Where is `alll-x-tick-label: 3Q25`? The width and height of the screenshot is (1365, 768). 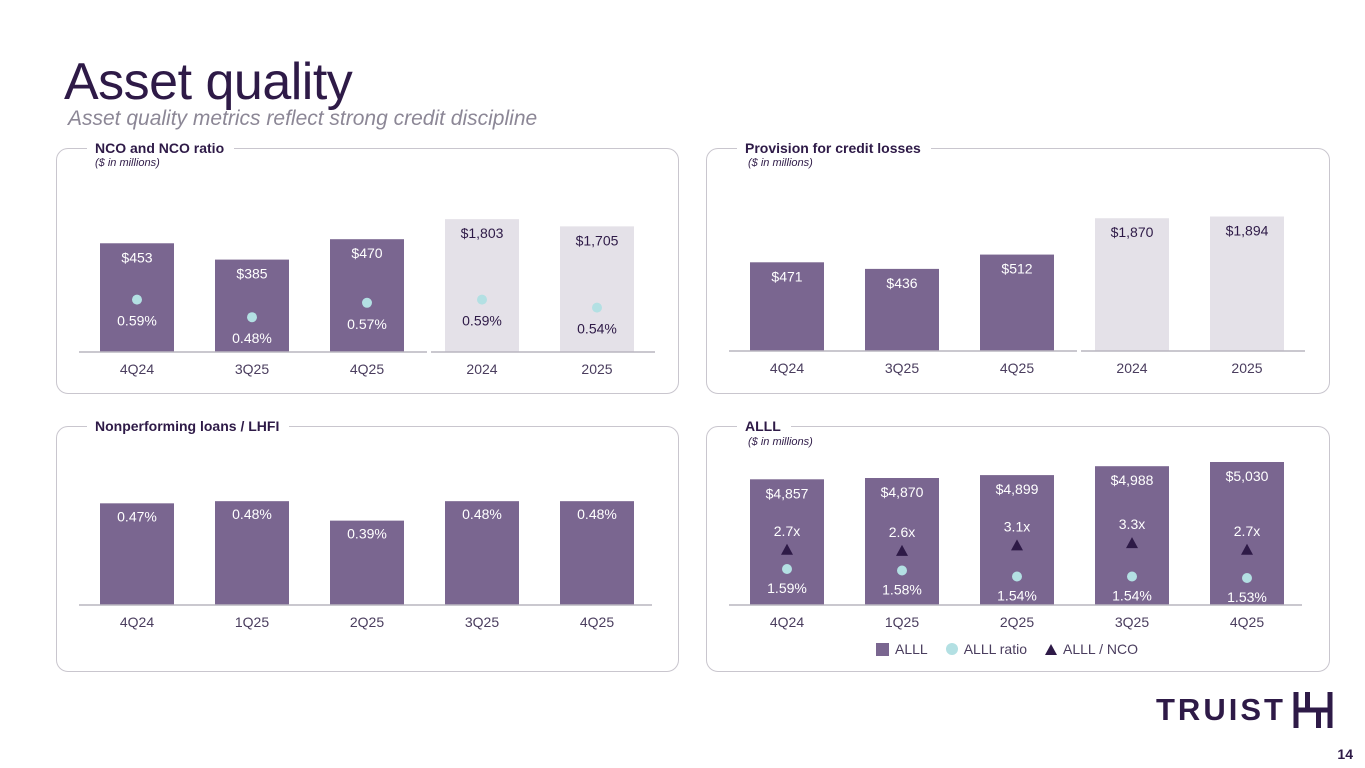
alll-x-tick-label: 3Q25 is located at coordinates (1132, 622).